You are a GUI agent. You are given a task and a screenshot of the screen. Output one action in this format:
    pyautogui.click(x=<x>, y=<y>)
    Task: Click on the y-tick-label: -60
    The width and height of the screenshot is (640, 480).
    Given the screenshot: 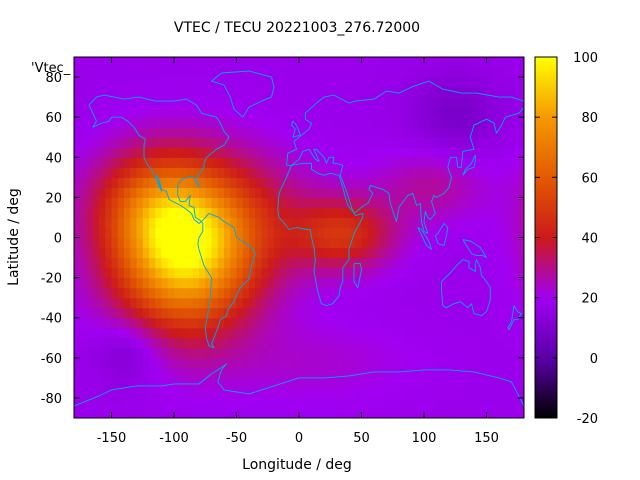 What is the action you would take?
    pyautogui.click(x=51, y=359)
    